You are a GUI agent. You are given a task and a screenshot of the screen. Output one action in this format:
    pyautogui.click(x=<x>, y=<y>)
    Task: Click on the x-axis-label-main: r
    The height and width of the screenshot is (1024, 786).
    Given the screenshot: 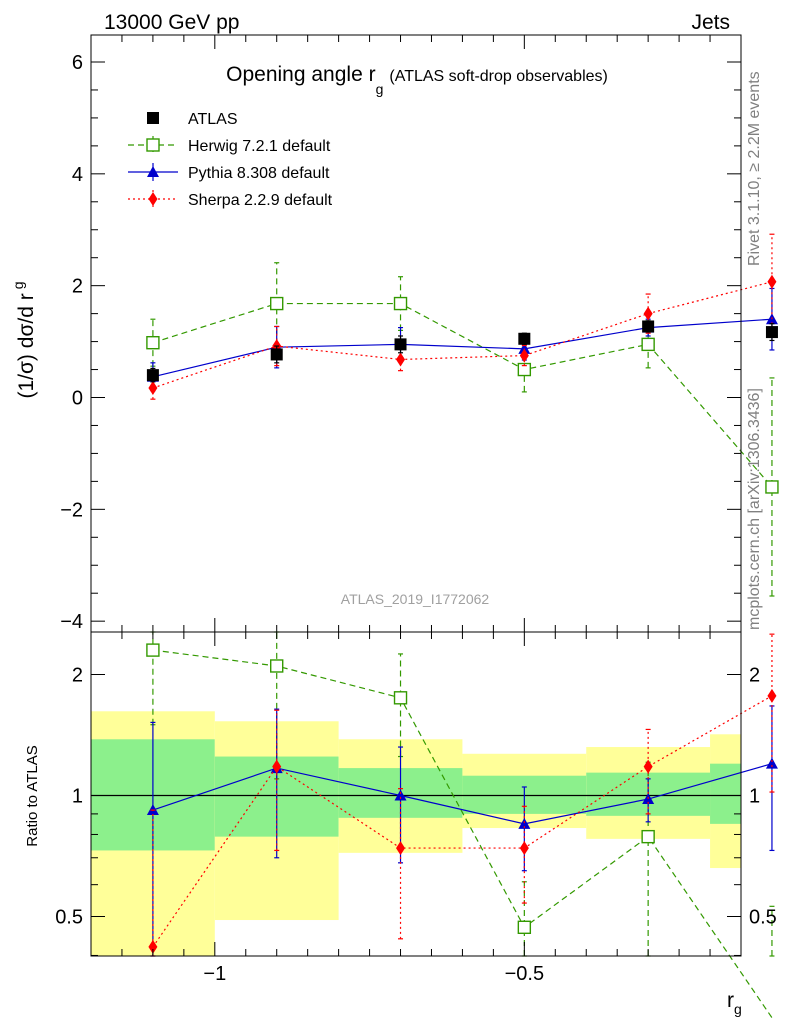 What is the action you would take?
    pyautogui.click(x=730, y=1000)
    